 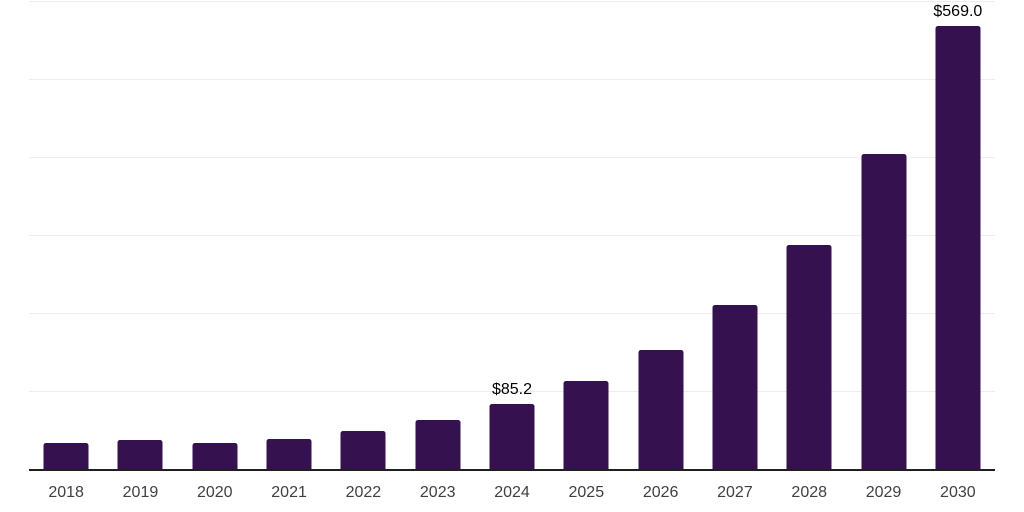 What do you see at coordinates (363, 492) in the screenshot?
I see `x-tick-2022: 2022` at bounding box center [363, 492].